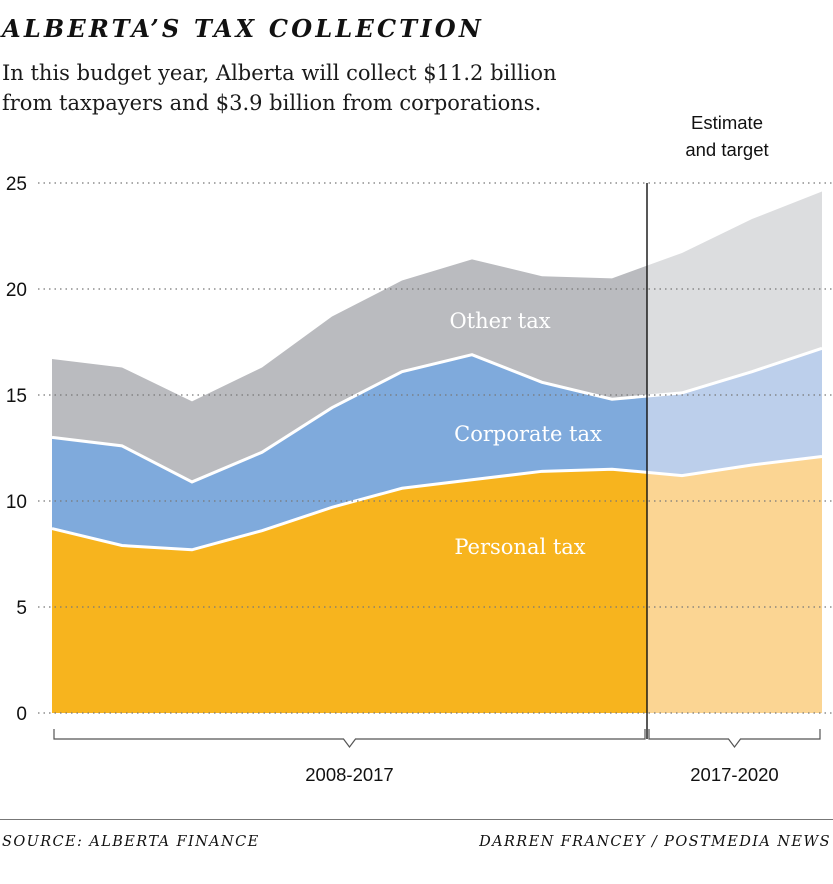  What do you see at coordinates (734, 294) in the screenshot?
I see `other-tax-estimate-area` at bounding box center [734, 294].